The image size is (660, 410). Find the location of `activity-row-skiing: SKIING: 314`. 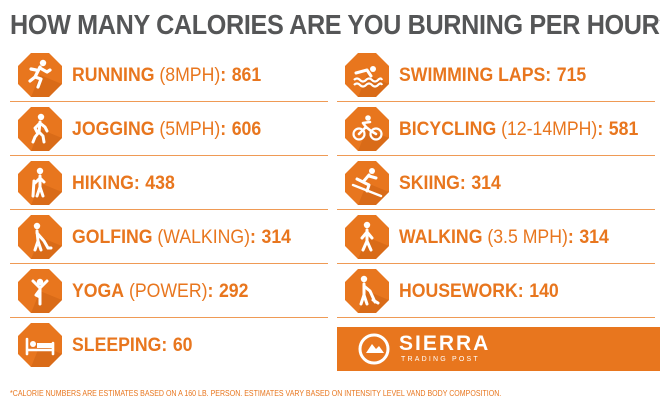

activity-row-skiing: SKIING: 314 is located at coordinates (496, 183).